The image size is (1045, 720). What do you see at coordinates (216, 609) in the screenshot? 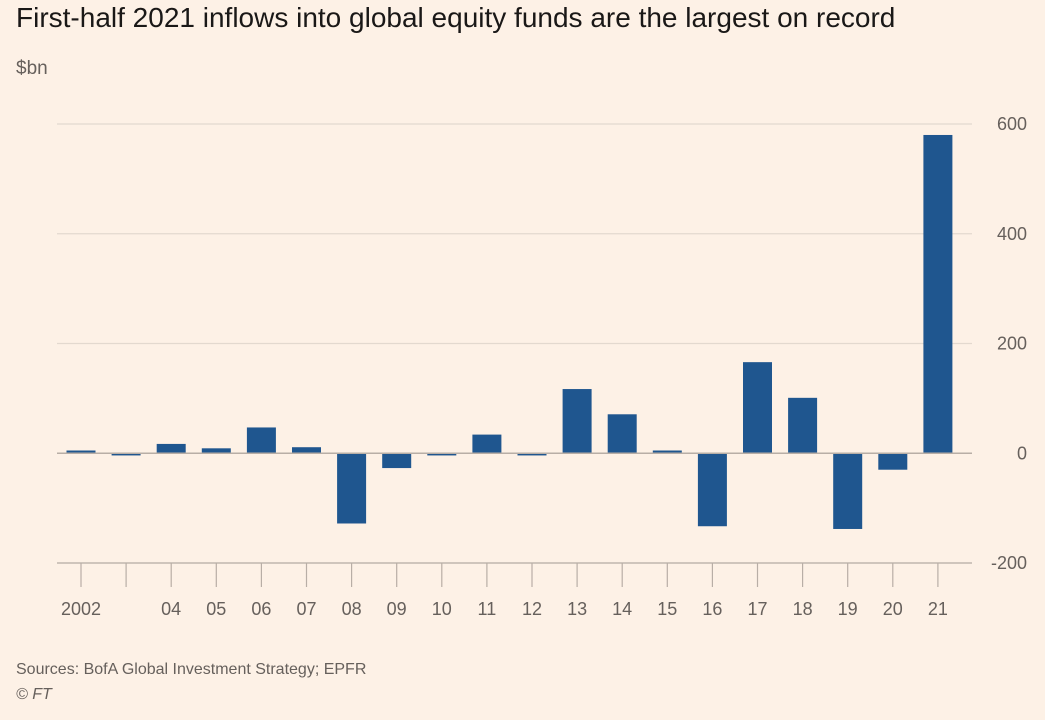
I see `x-tick-label: 05` at bounding box center [216, 609].